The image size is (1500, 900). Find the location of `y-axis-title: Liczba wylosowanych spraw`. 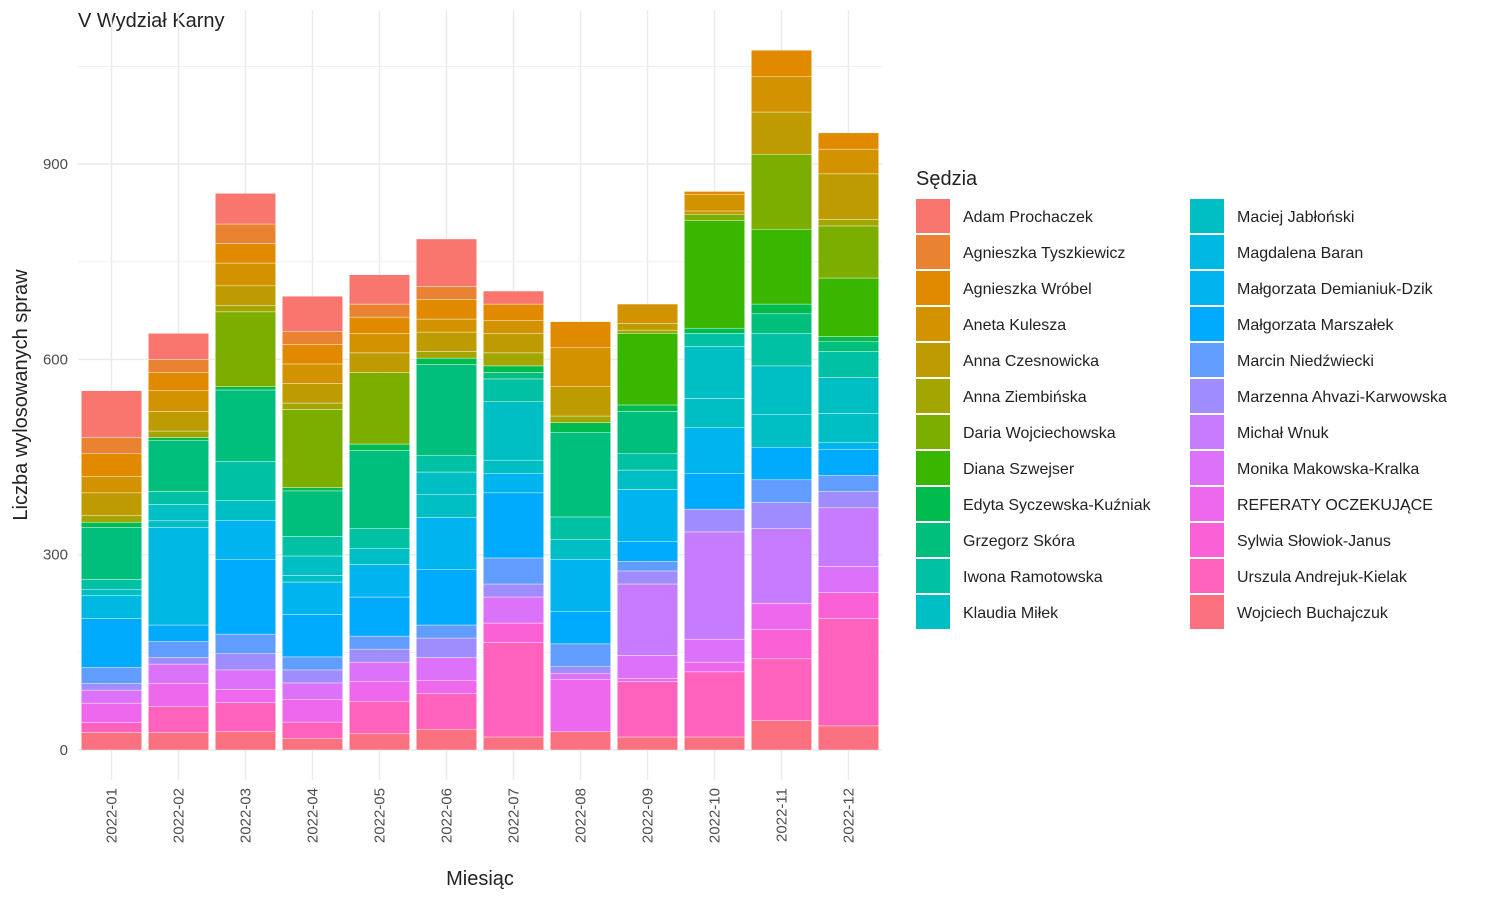

y-axis-title: Liczba wylosowanych spraw is located at coordinates (21, 395).